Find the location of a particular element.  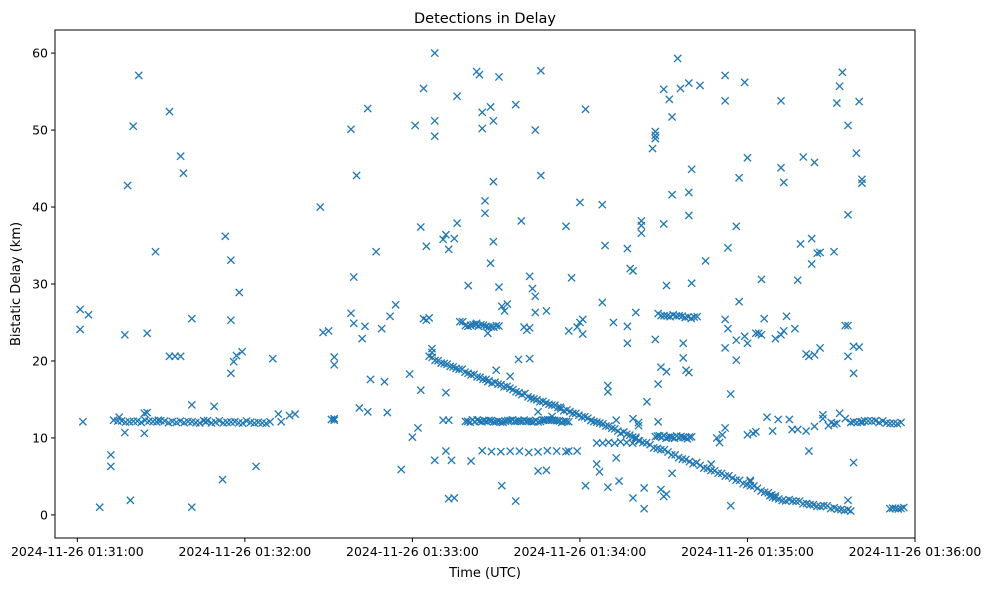

chart-title: Detections in Delay is located at coordinates (485, 19).